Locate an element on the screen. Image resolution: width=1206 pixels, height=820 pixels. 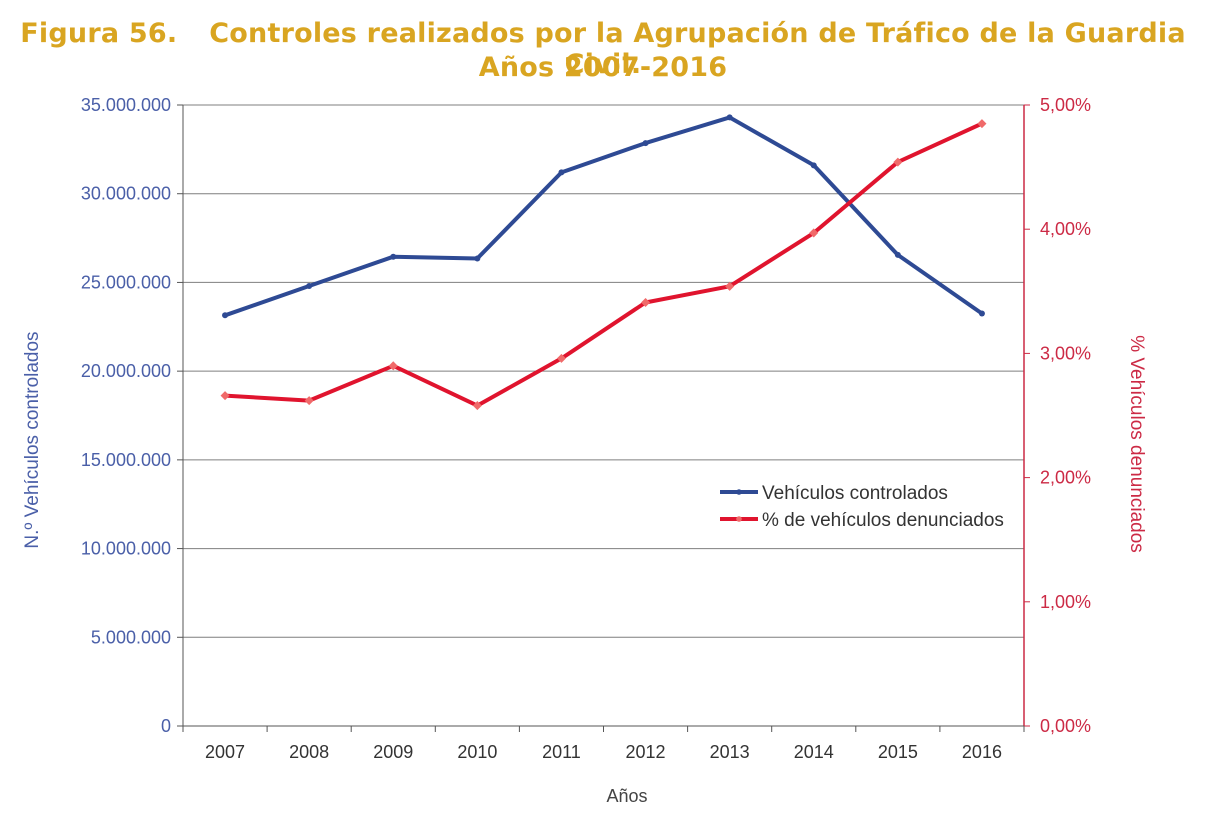
figure-title-line2: Años 2007-2016 is located at coordinates (603, 67).